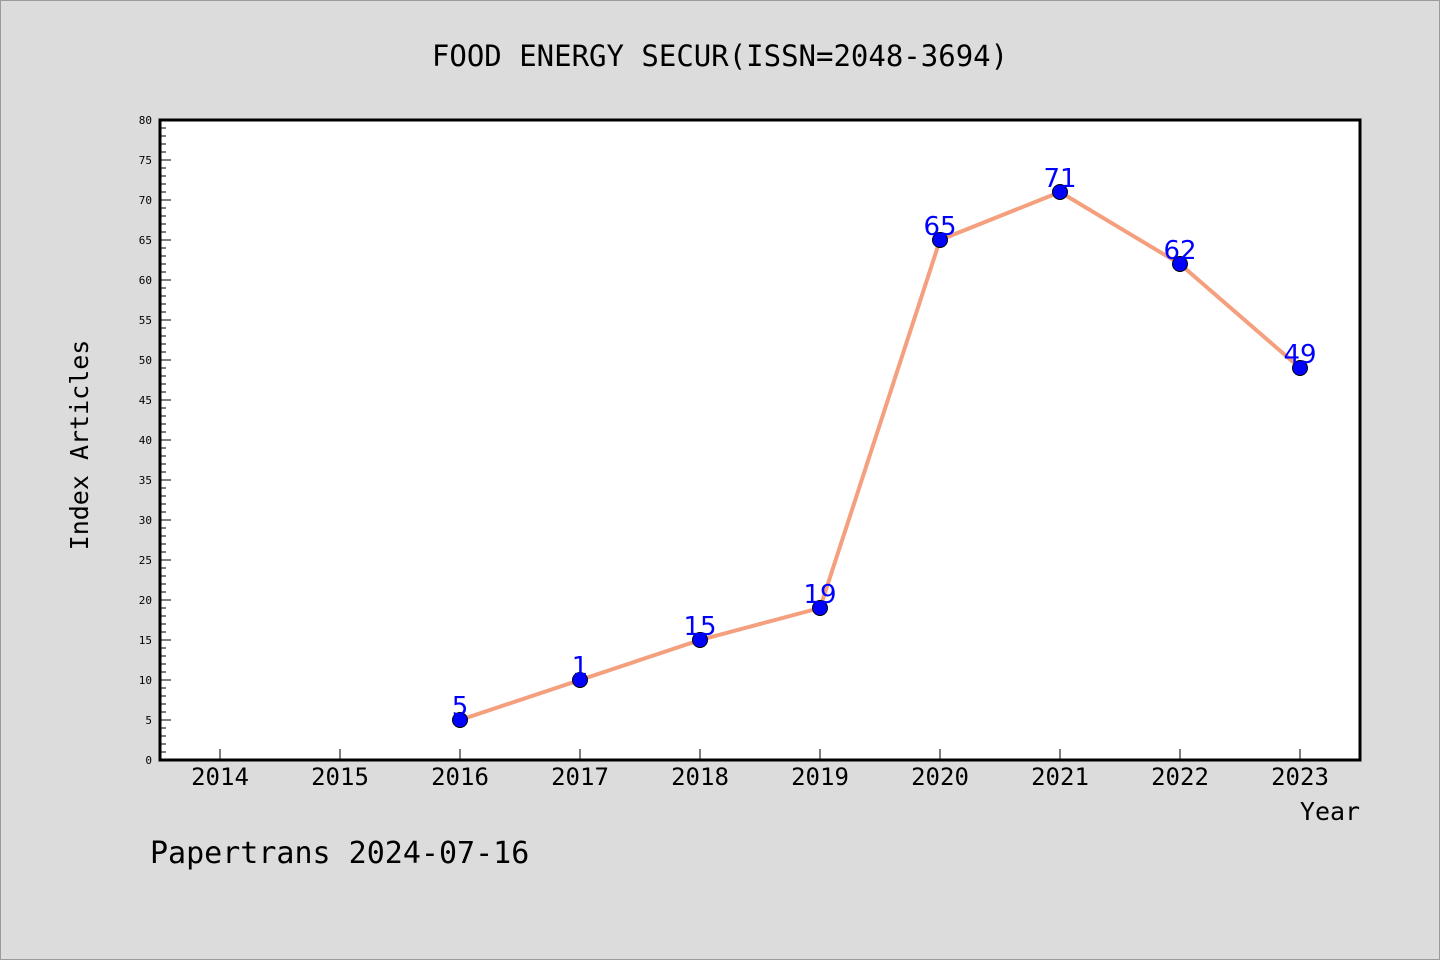  Describe the element at coordinates (819, 595) in the screenshot. I see `data-label: 19` at that location.